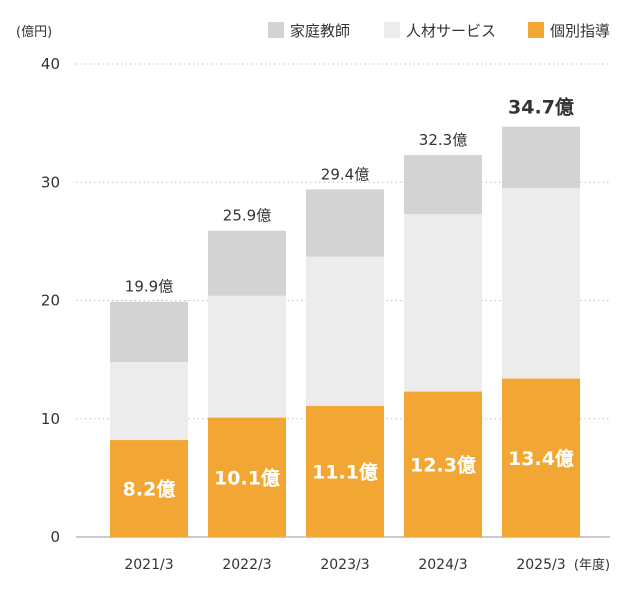 Image resolution: width=640 pixels, height=600 pixels. Describe the element at coordinates (247, 263) in the screenshot. I see `bar-segment-katei-2022/3` at that location.